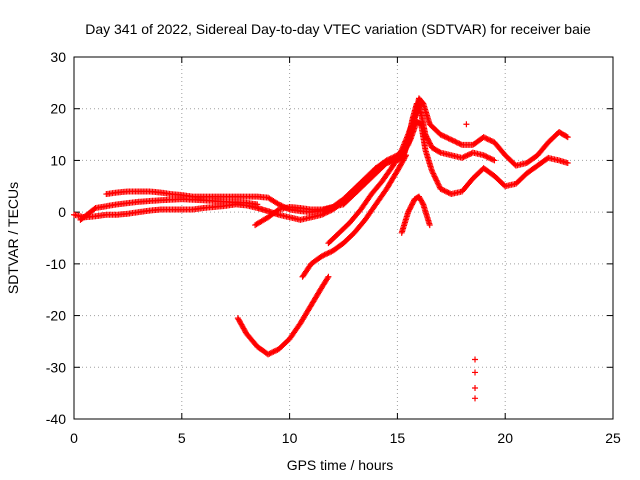 This screenshot has width=640, height=480. I want to click on x-tick-label: 5, so click(182, 438).